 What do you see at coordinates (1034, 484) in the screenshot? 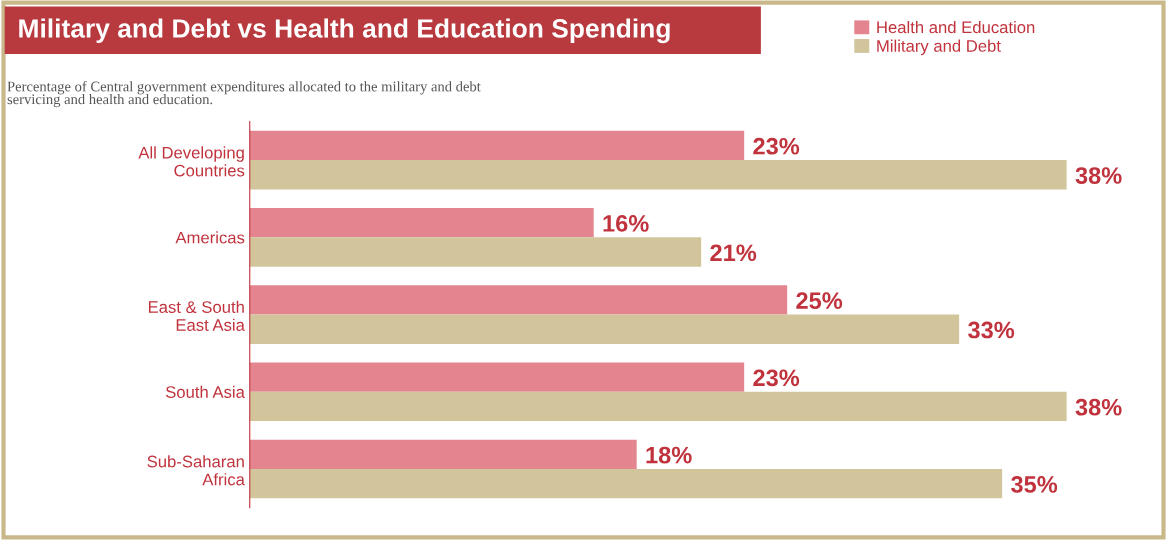
I see `data-label: 35%` at bounding box center [1034, 484].